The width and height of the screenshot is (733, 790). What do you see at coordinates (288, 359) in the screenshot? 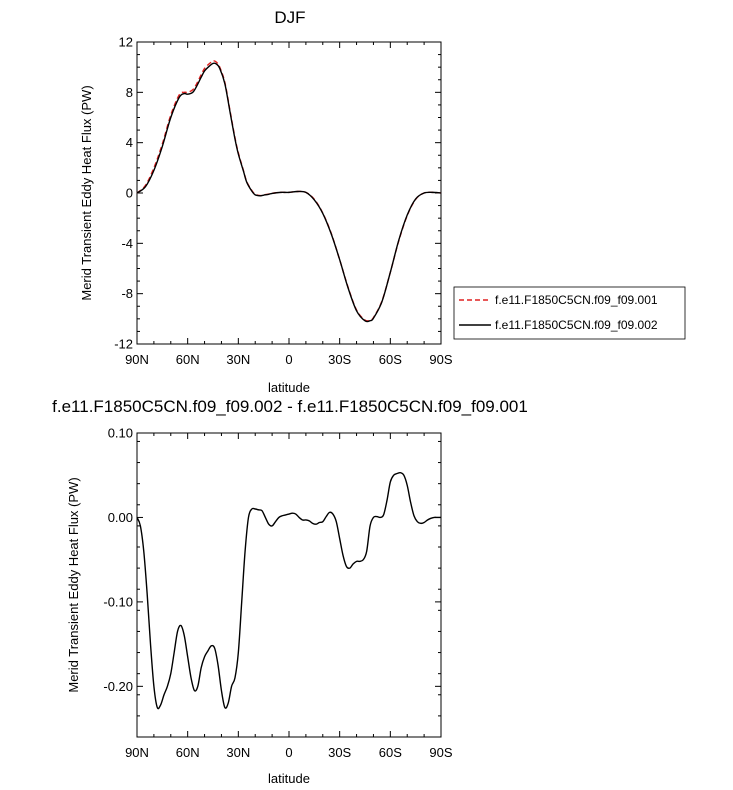
I see `top-x-tick-label: 0` at bounding box center [288, 359].